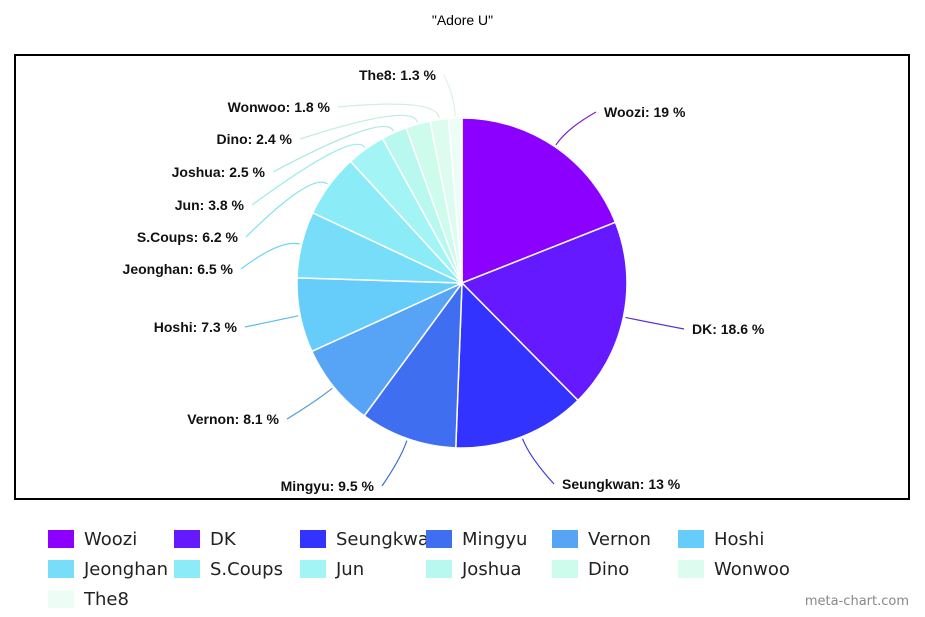 The width and height of the screenshot is (925, 617). Describe the element at coordinates (609, 569) in the screenshot. I see `legend-label: Dino` at that location.